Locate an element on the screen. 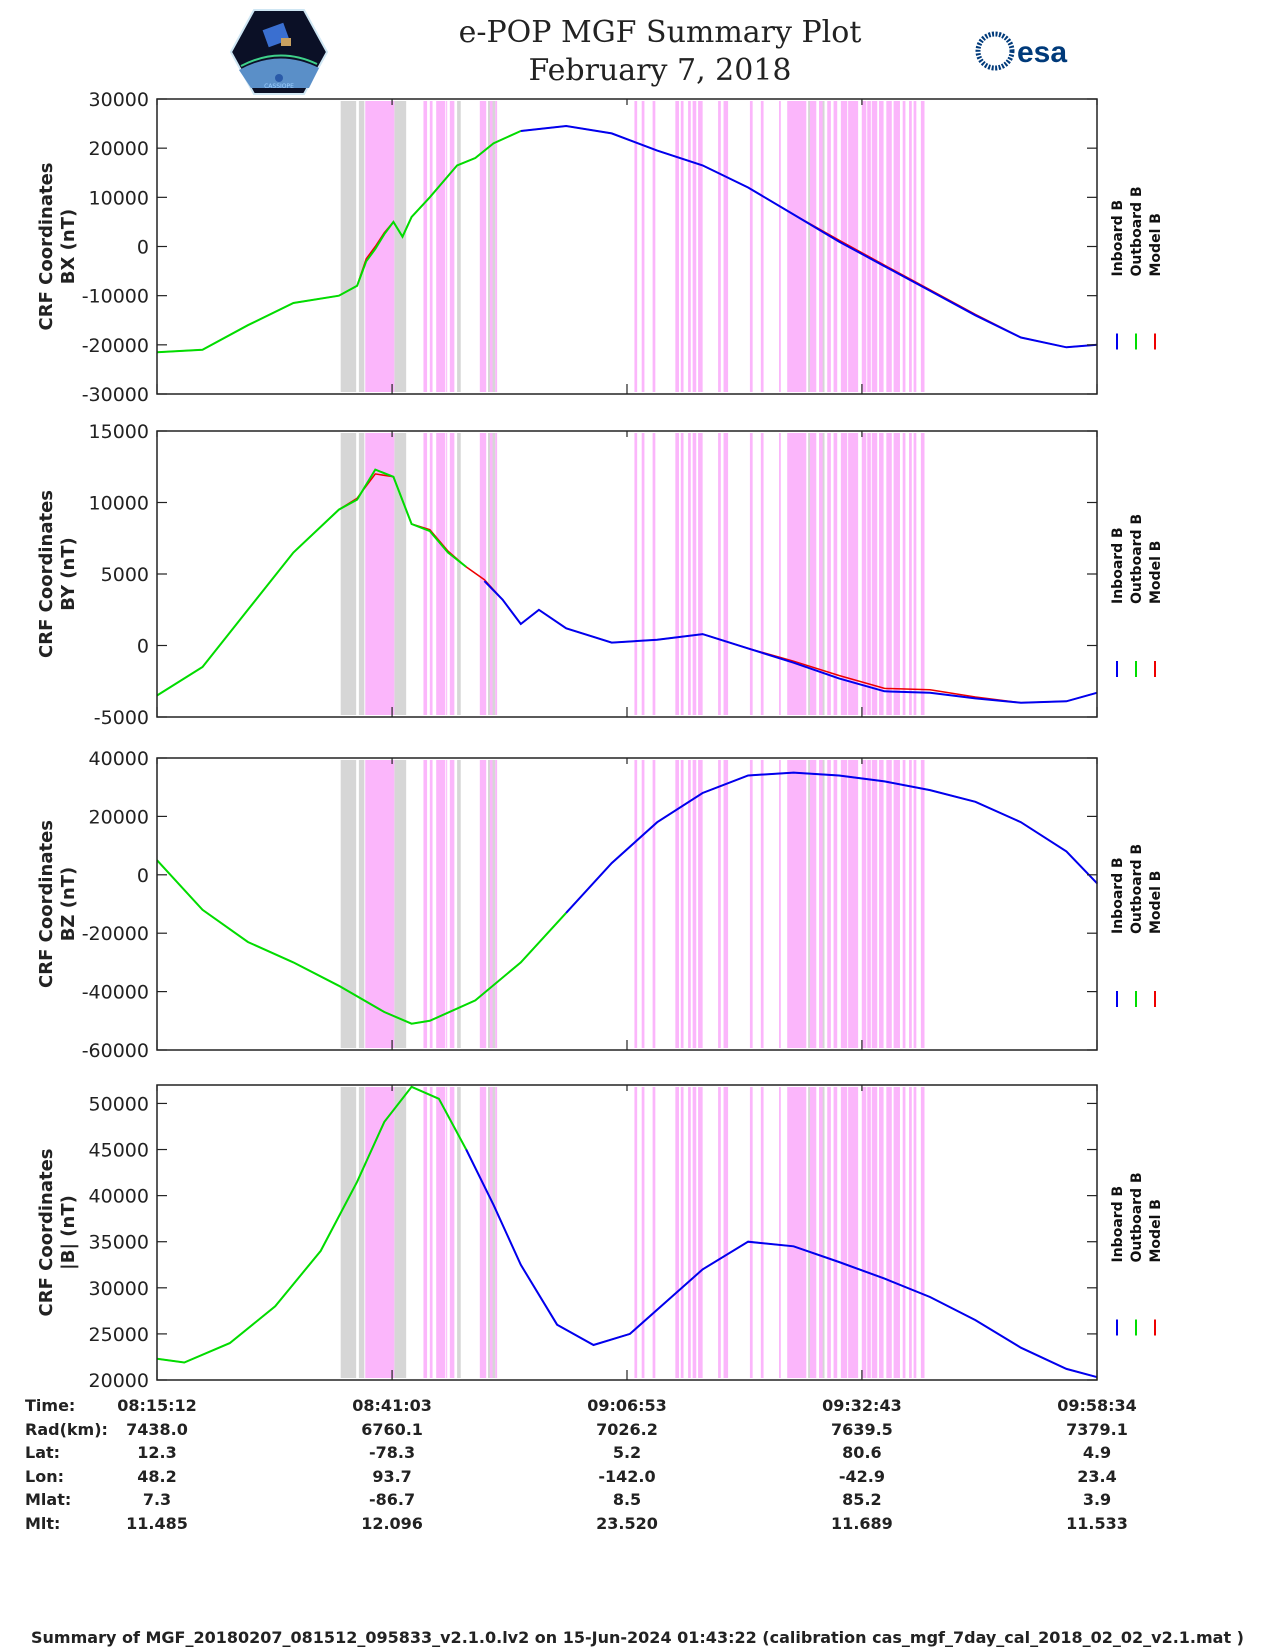  y-axis-label-line2: BY (nT) is located at coordinates (68, 574).